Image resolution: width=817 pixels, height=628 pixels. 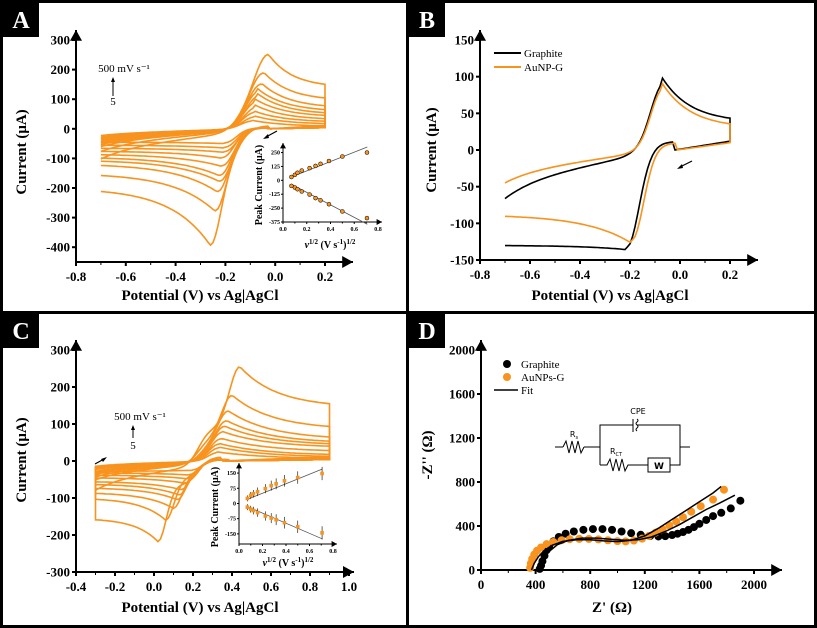 What do you see at coordinates (288, 562) in the screenshot?
I see `inset-x-axis-title: v1/2 (V s-1)1/2` at bounding box center [288, 562].